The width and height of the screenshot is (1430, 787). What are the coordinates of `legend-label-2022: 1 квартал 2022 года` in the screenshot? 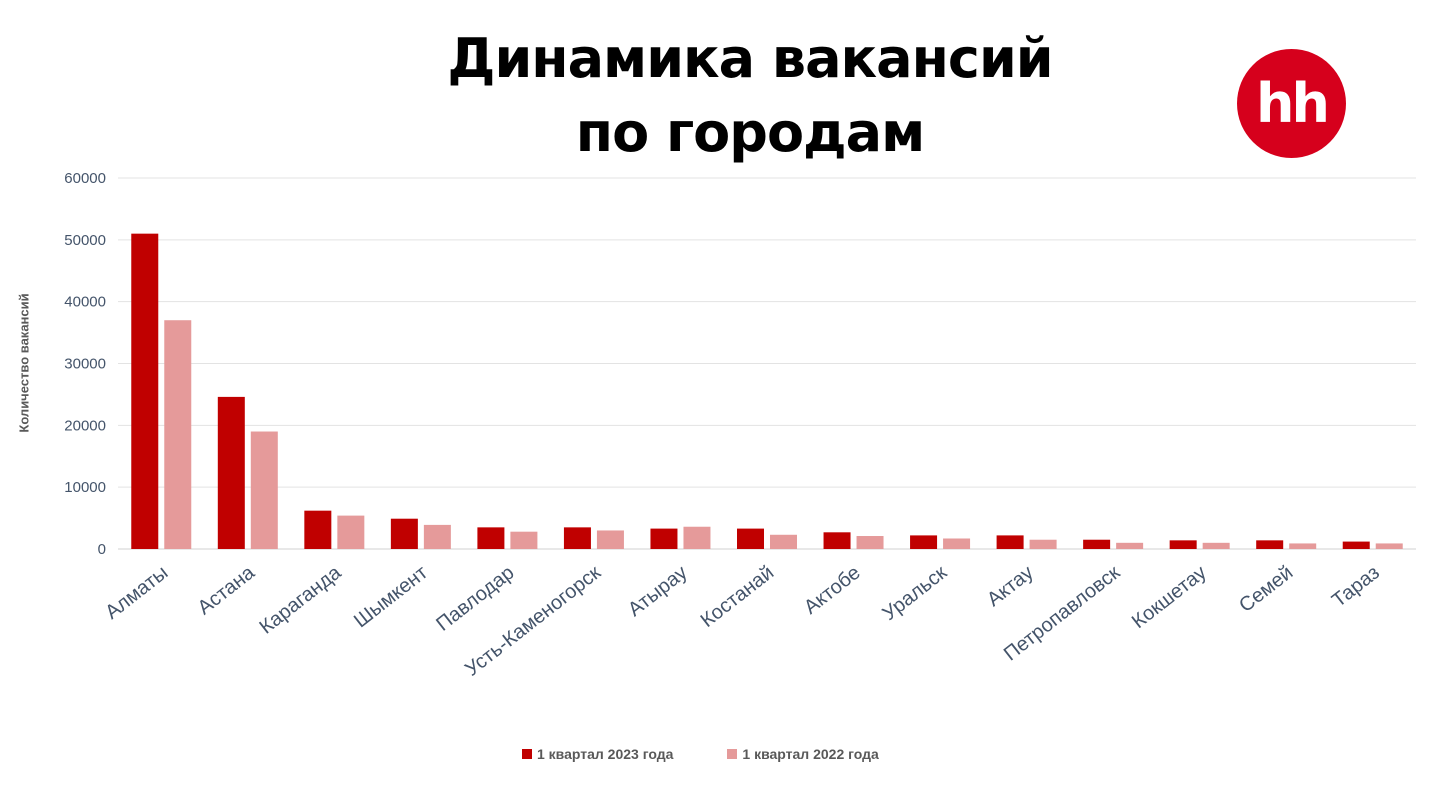 It's located at (810, 754).